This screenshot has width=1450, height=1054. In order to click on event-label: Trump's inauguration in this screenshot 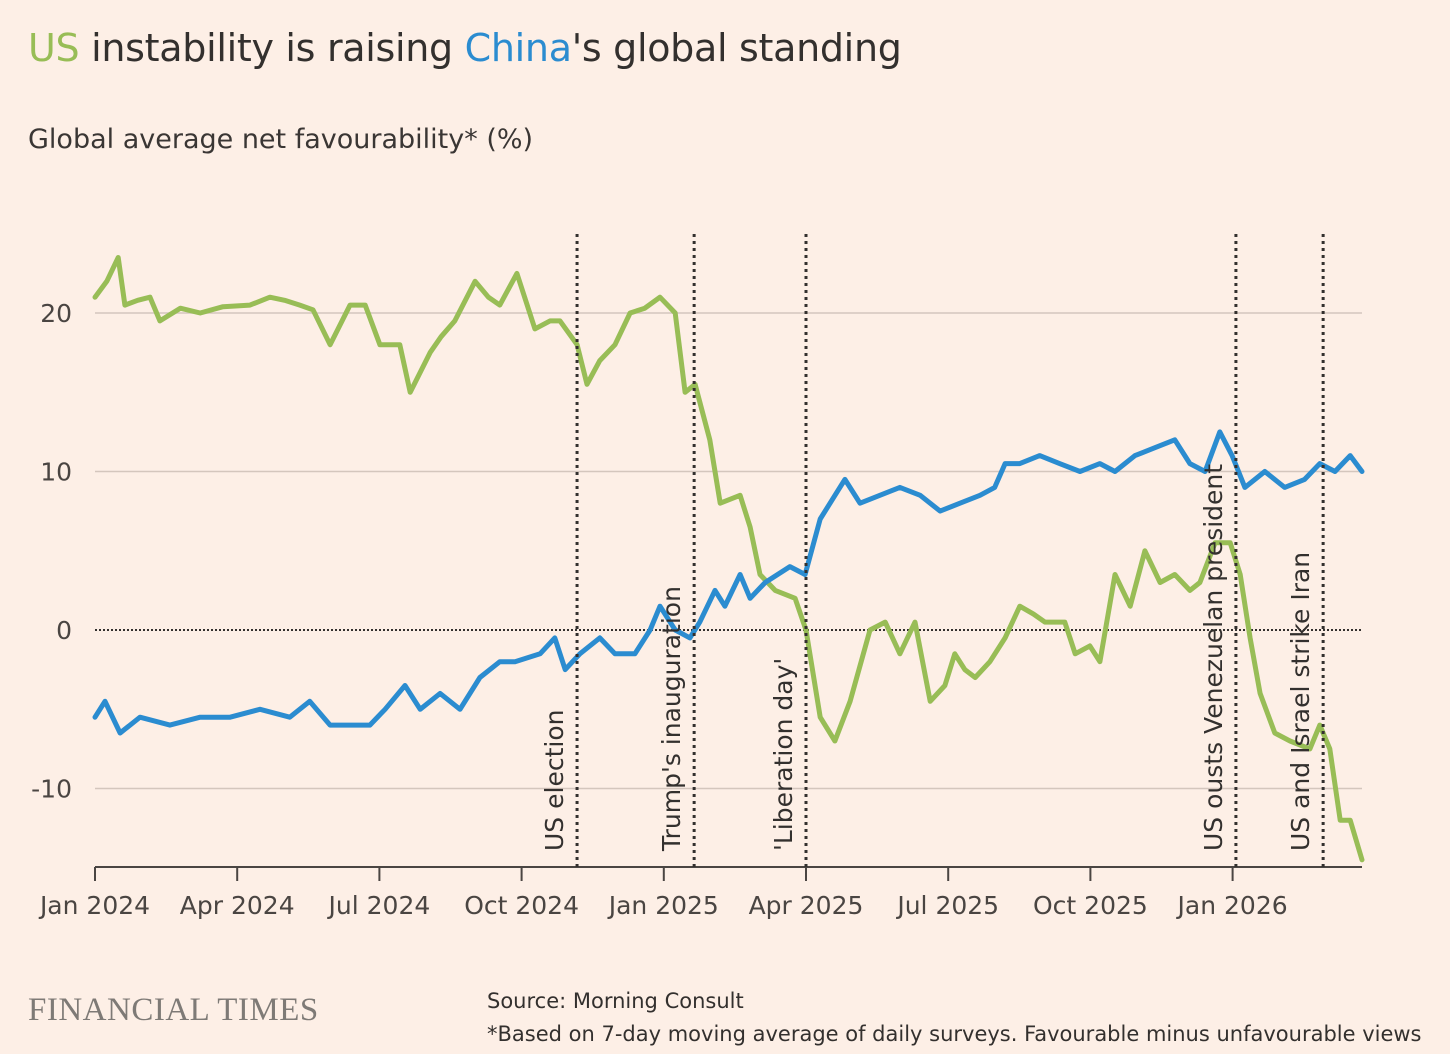, I will do `click(671, 719)`.